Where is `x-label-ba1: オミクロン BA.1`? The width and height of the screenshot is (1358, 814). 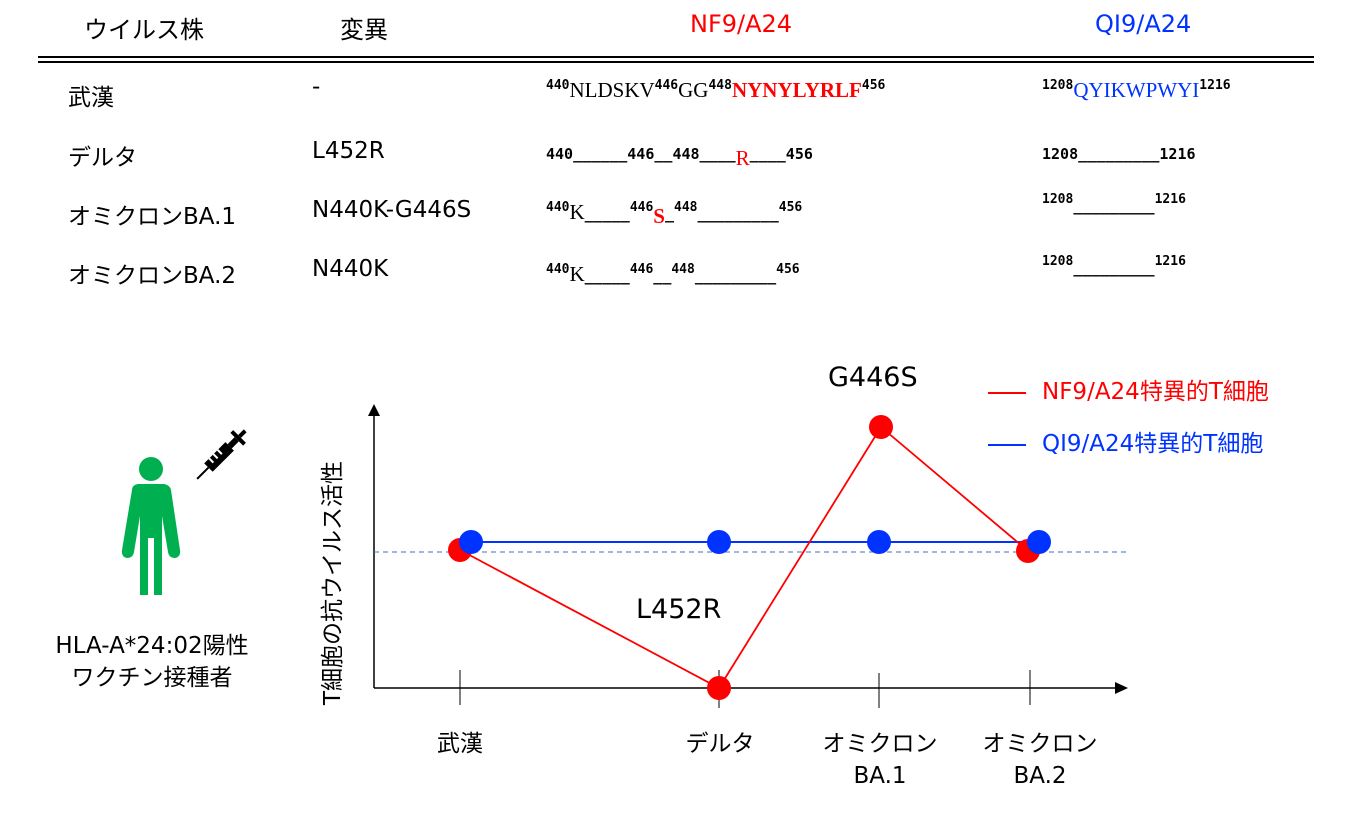
x-label-ba1: オミクロン BA.1 is located at coordinates (880, 760).